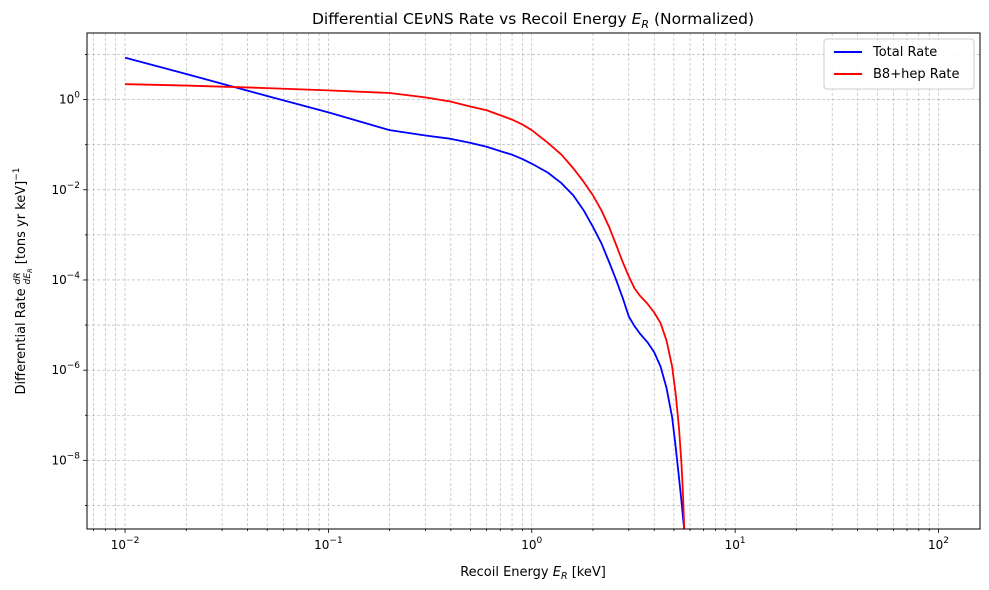 The height and width of the screenshot is (590, 989). I want to click on y-tick-label: 10⁻⁴, so click(65, 279).